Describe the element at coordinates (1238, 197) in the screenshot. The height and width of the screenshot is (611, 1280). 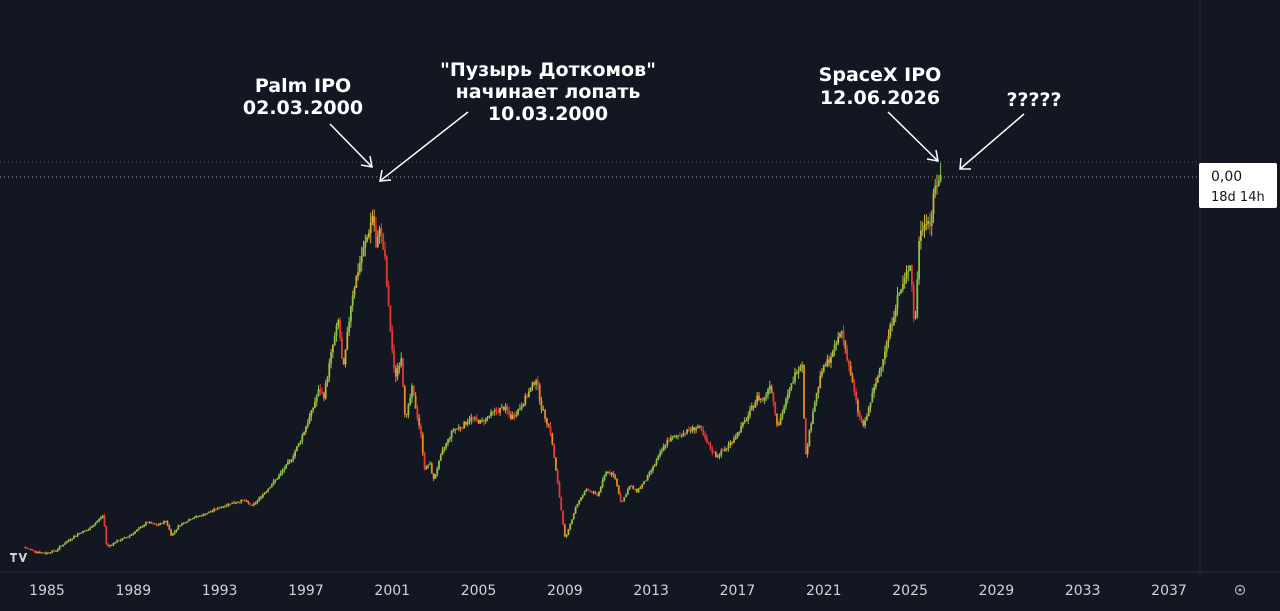
I see `price-label-countdown: 18d 14h` at that location.